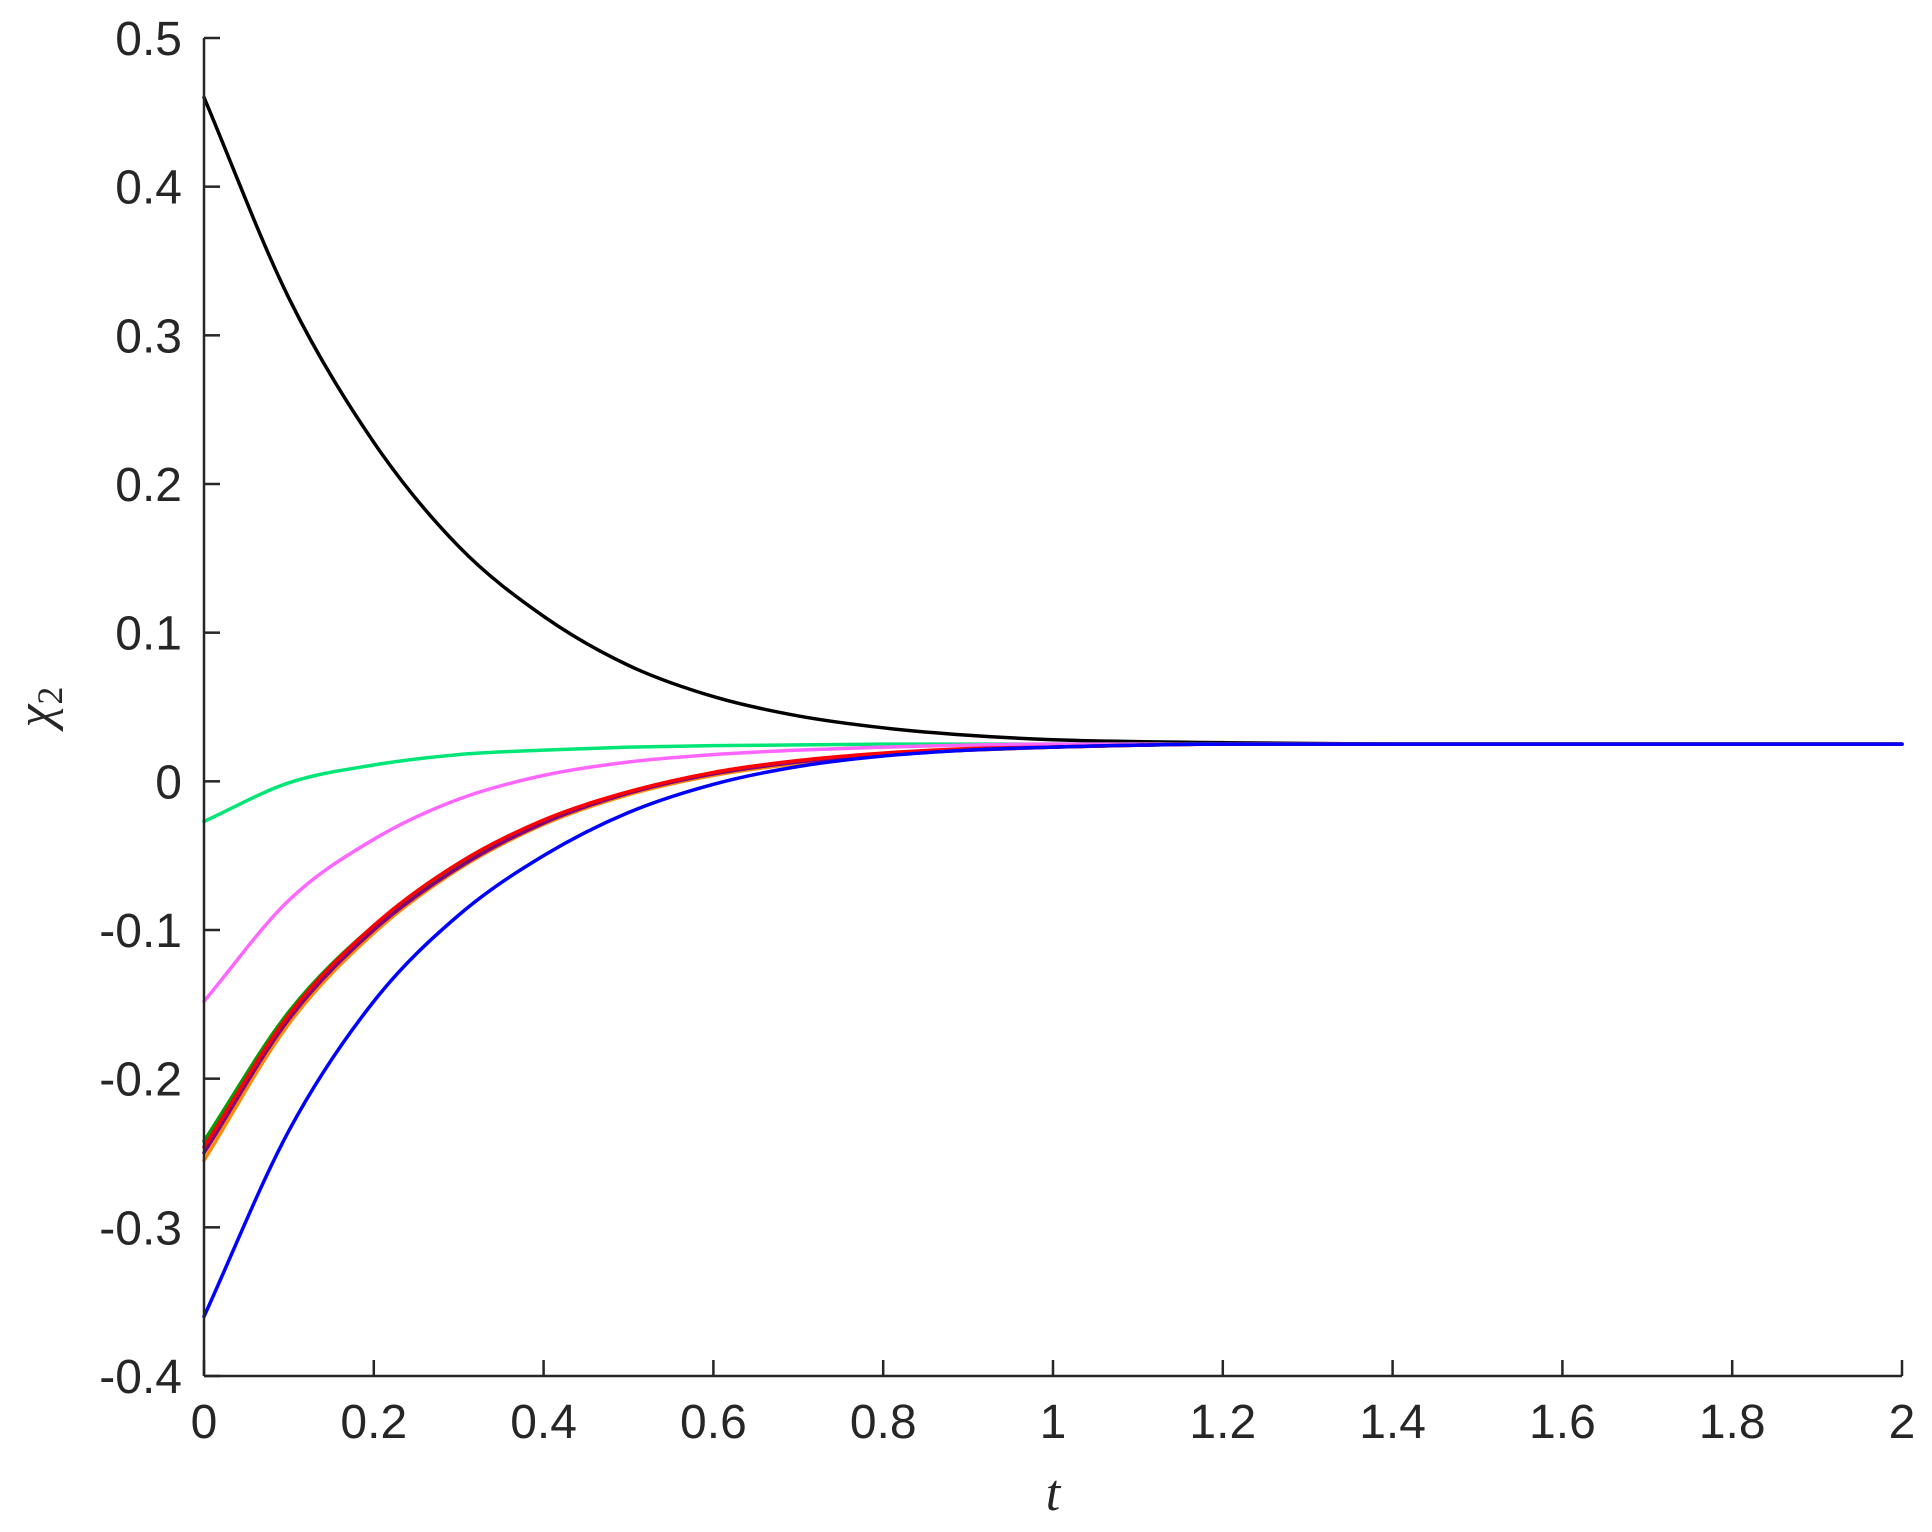 The height and width of the screenshot is (1532, 1932). I want to click on x-axis-label: t, so click(1054, 1493).